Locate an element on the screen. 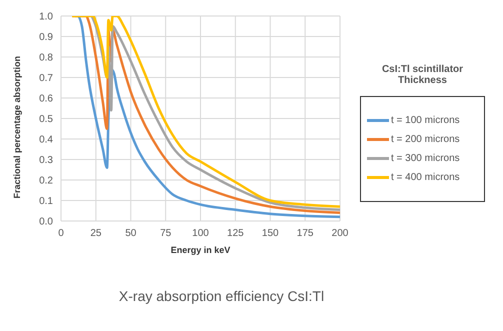 The width and height of the screenshot is (503, 331). text: X-ray absorption efficiency CsI:Tl is located at coordinates (222, 296).